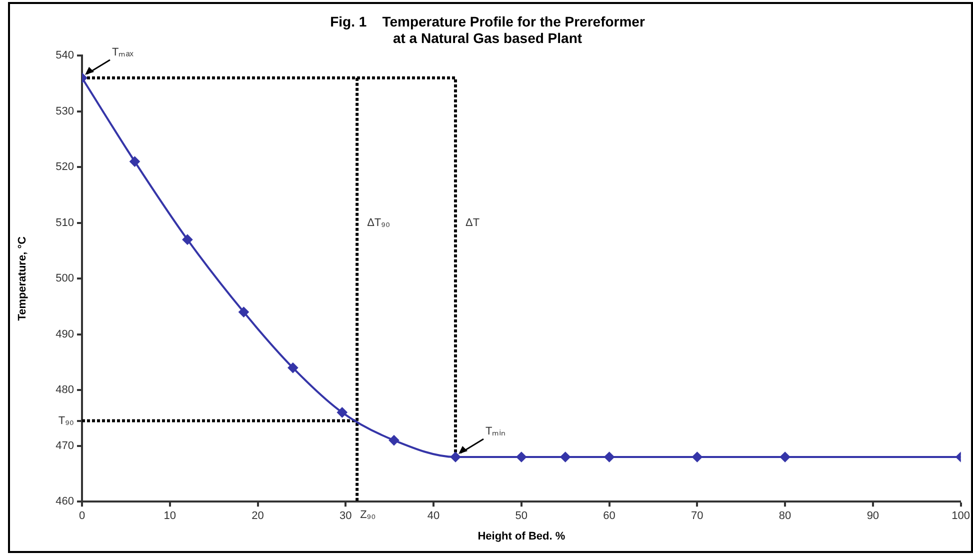 Image resolution: width=973 pixels, height=555 pixels. What do you see at coordinates (65, 56) in the screenshot?
I see `y-tick-label: 540` at bounding box center [65, 56].